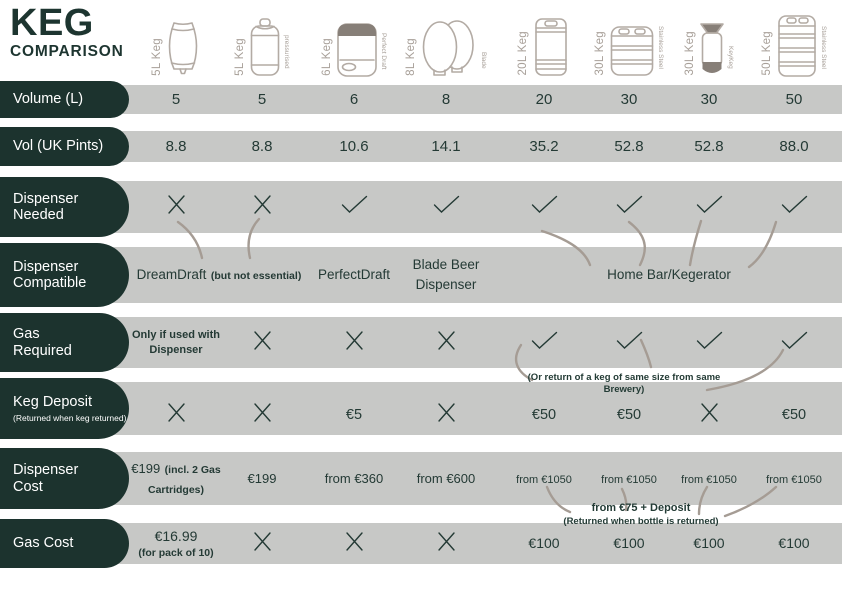  I want to click on cell: Home Bar/Kegerator, so click(669, 275).